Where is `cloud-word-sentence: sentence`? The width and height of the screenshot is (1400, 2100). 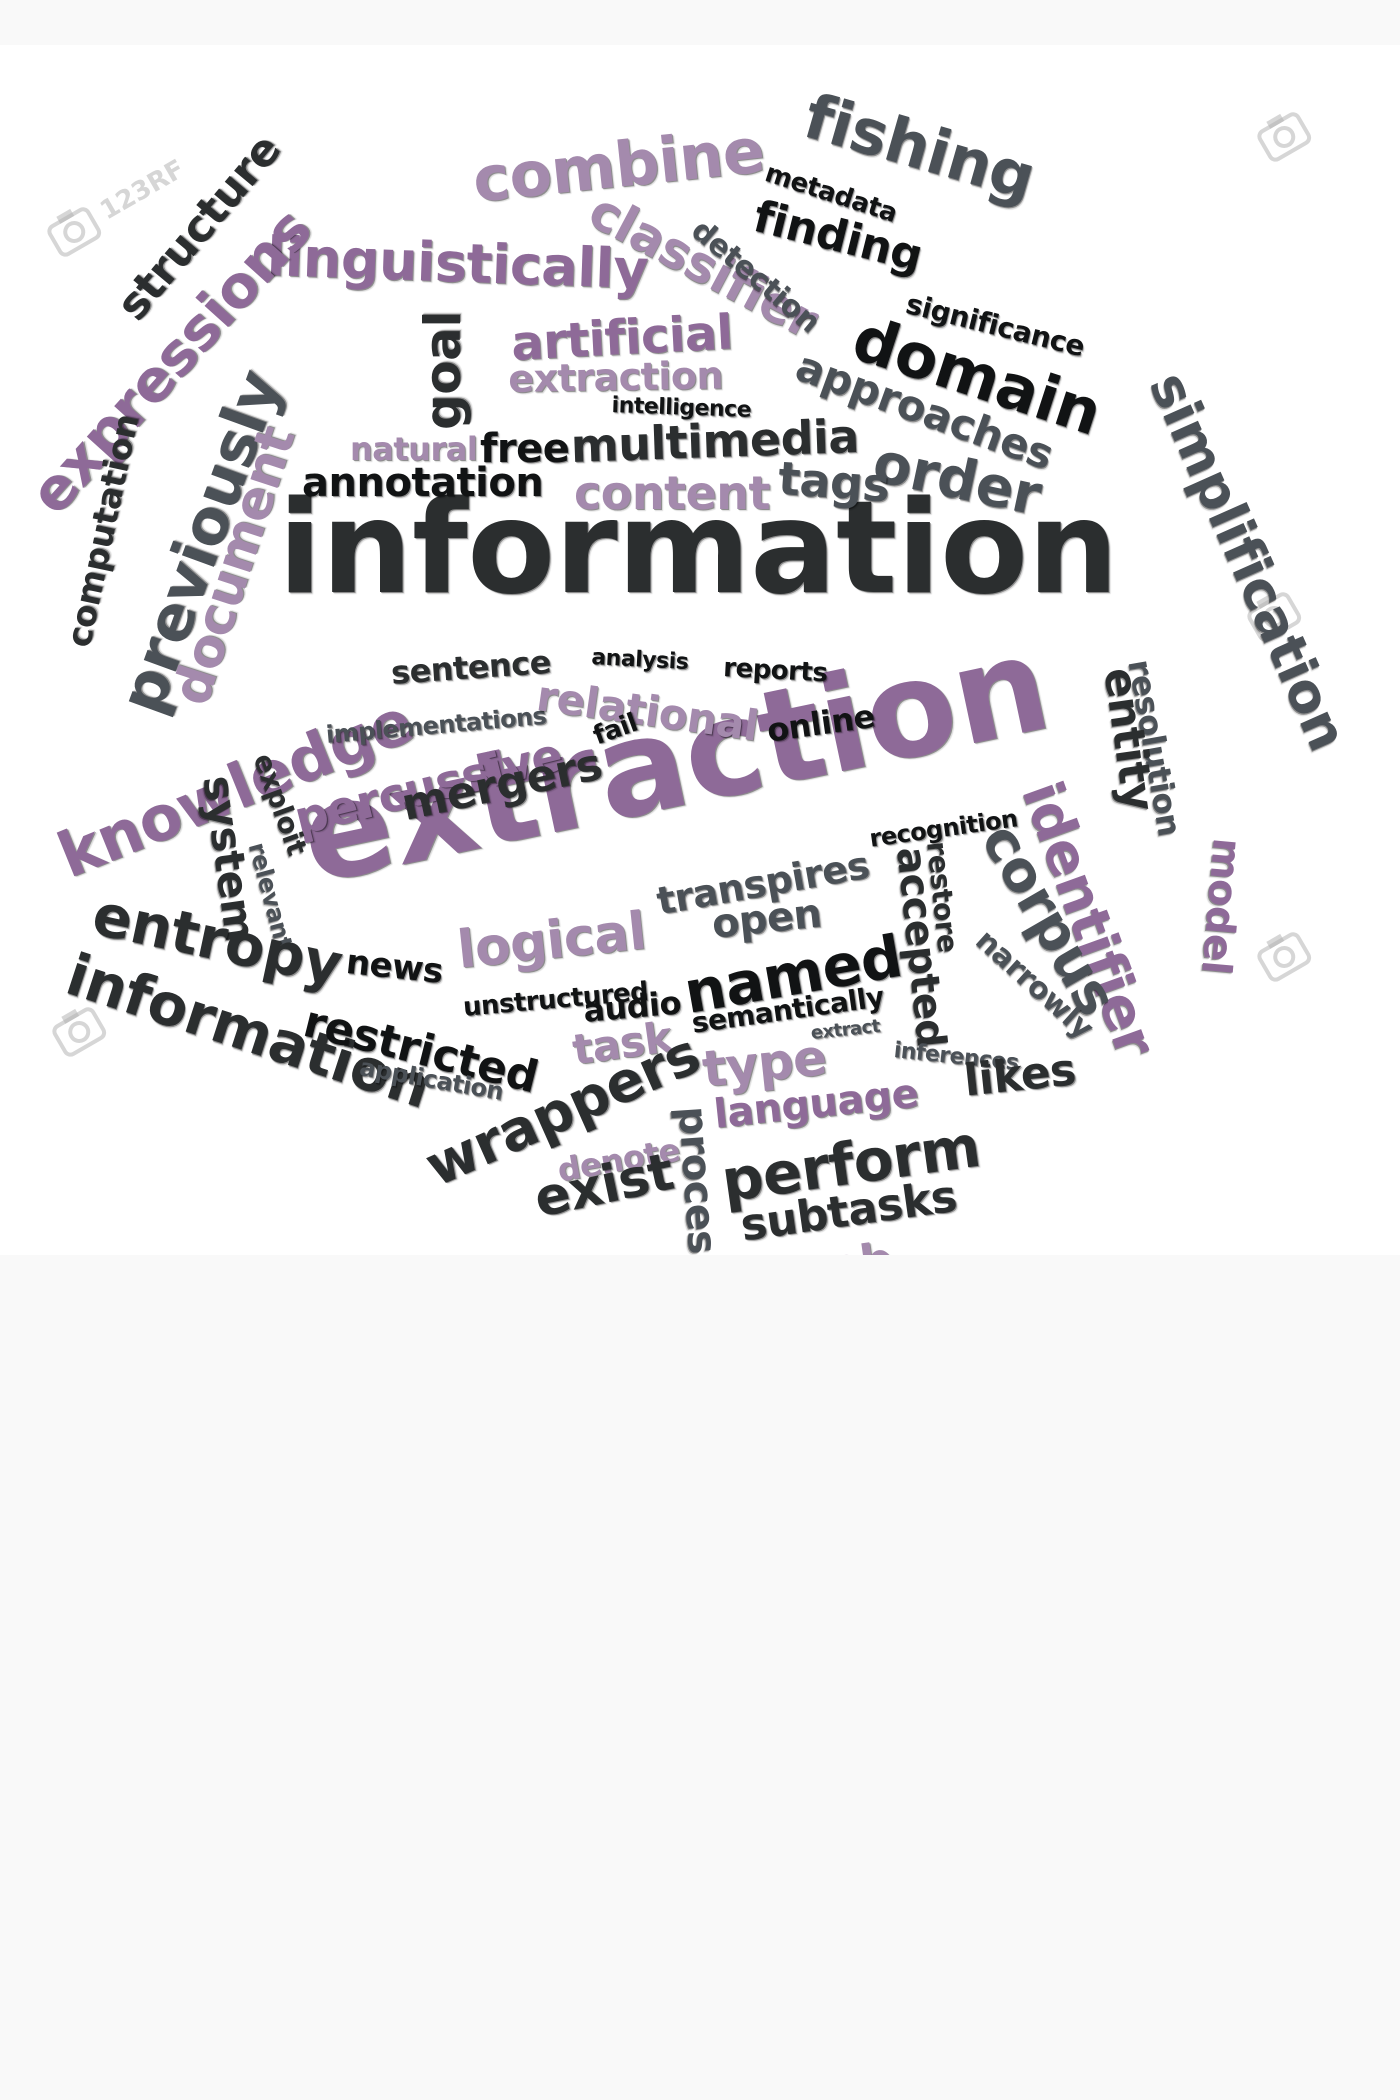
cloud-word-sentence: sentence is located at coordinates (471, 667).